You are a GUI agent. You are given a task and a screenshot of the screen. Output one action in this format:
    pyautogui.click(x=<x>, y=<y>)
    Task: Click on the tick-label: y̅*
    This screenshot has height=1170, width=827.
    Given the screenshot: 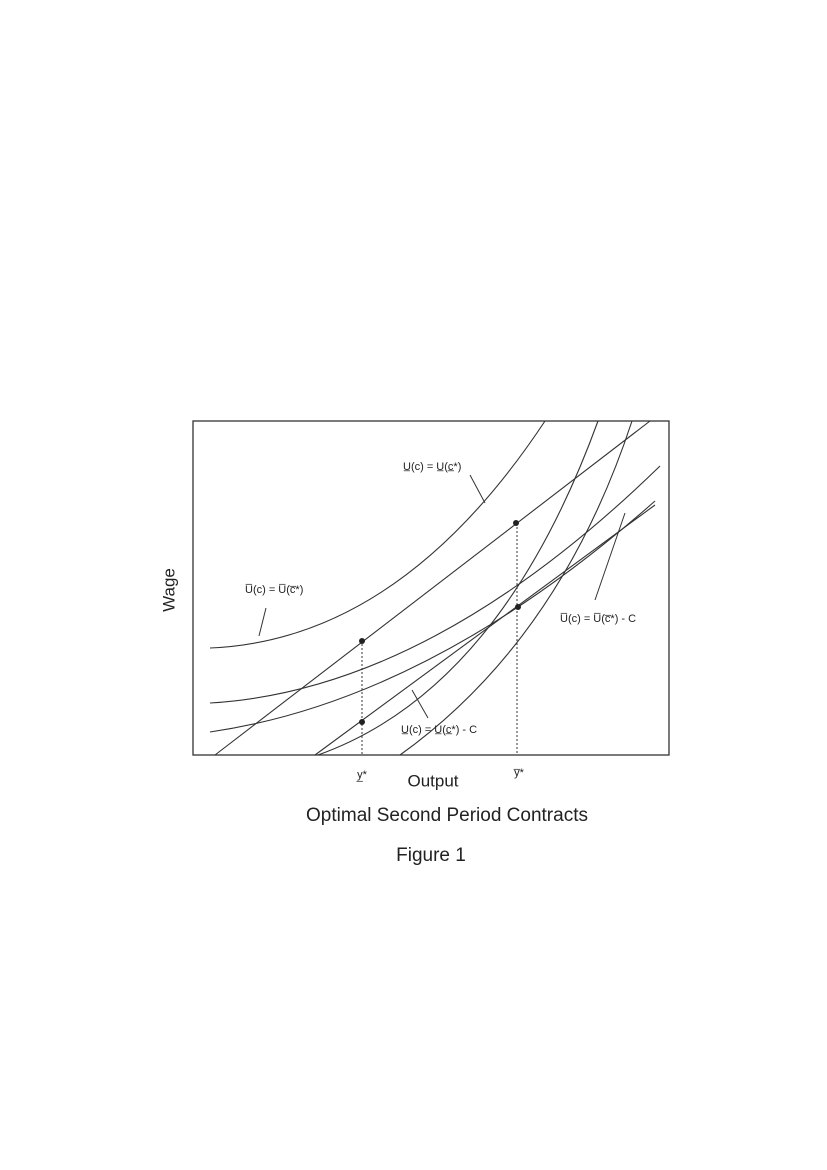 What is the action you would take?
    pyautogui.click(x=519, y=773)
    